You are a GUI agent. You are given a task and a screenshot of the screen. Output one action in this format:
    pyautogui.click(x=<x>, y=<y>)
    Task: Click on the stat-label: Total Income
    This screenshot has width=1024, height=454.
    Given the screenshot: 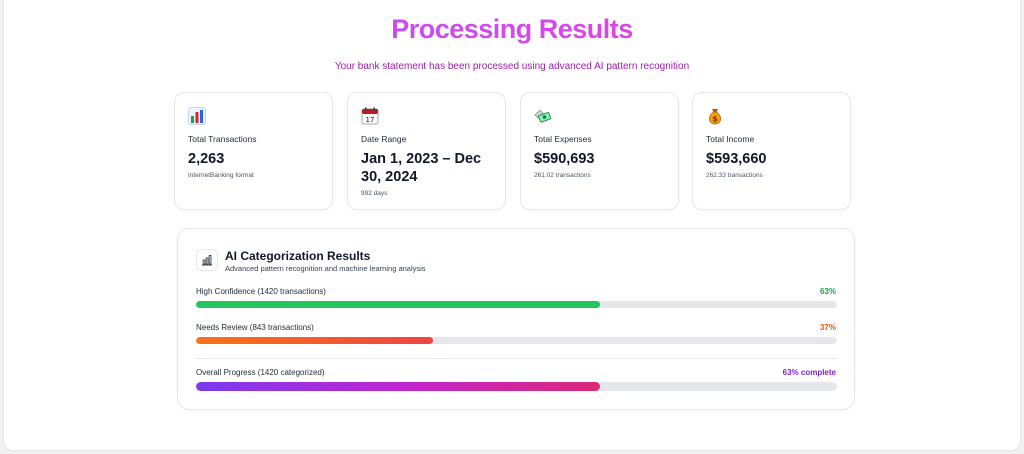 What is the action you would take?
    pyautogui.click(x=730, y=139)
    